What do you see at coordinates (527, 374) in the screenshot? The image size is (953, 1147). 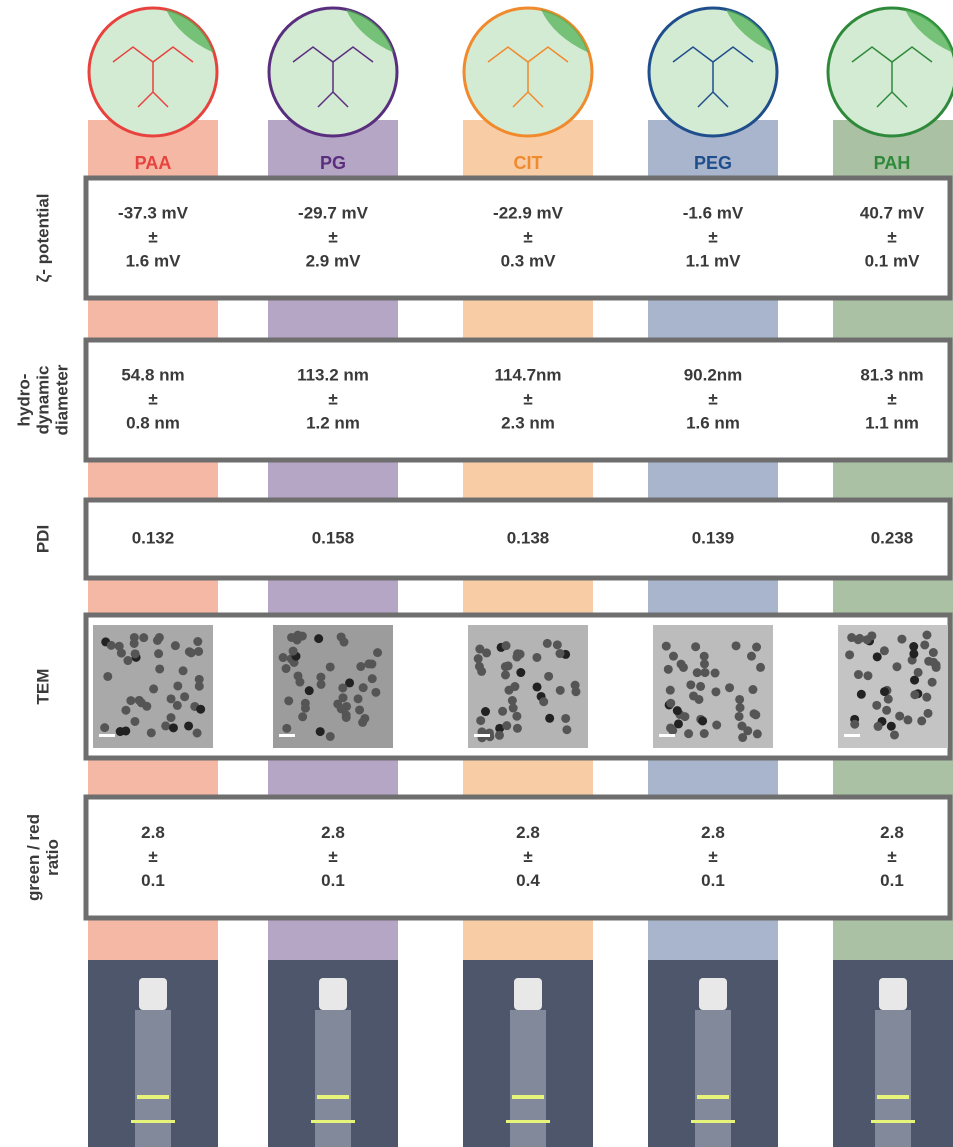 I see `cell-value: 114.7nm` at bounding box center [527, 374].